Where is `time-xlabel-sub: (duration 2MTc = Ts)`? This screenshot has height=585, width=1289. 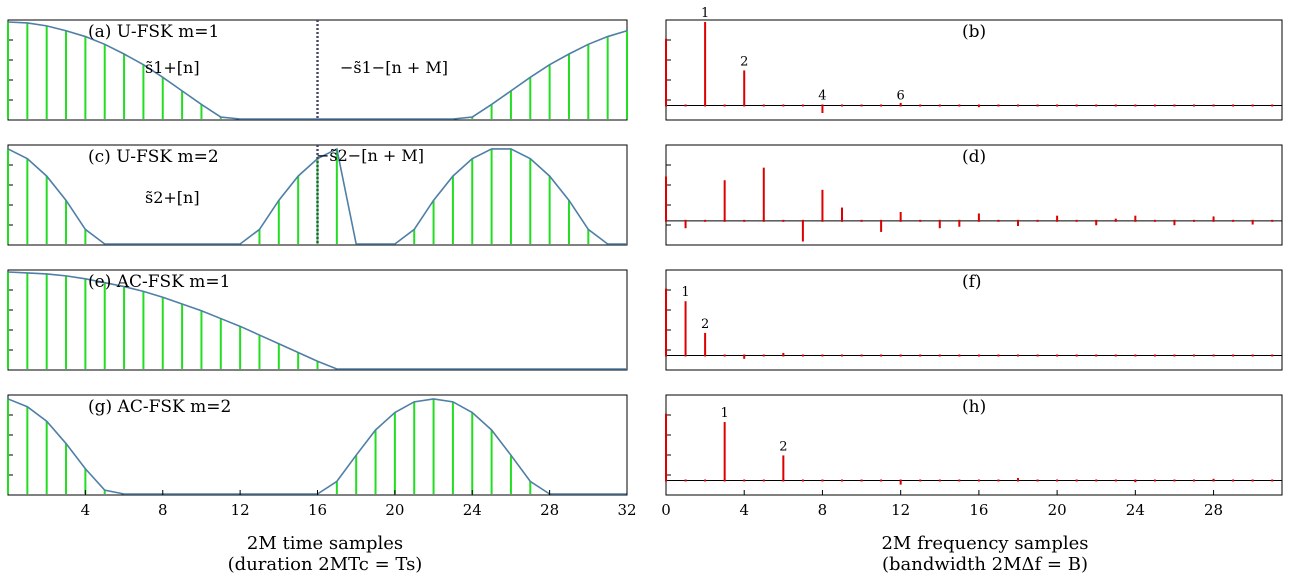
time-xlabel-sub: (duration 2MTc = Ts) is located at coordinates (325, 564).